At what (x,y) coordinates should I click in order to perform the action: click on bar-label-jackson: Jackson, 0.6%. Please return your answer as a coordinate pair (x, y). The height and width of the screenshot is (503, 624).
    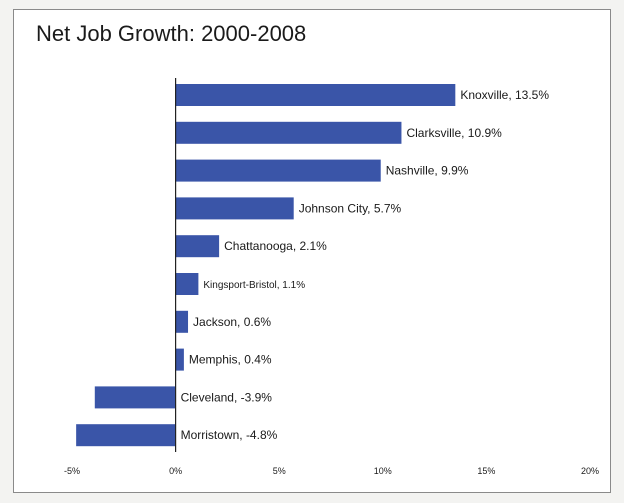
    Looking at the image, I should click on (232, 322).